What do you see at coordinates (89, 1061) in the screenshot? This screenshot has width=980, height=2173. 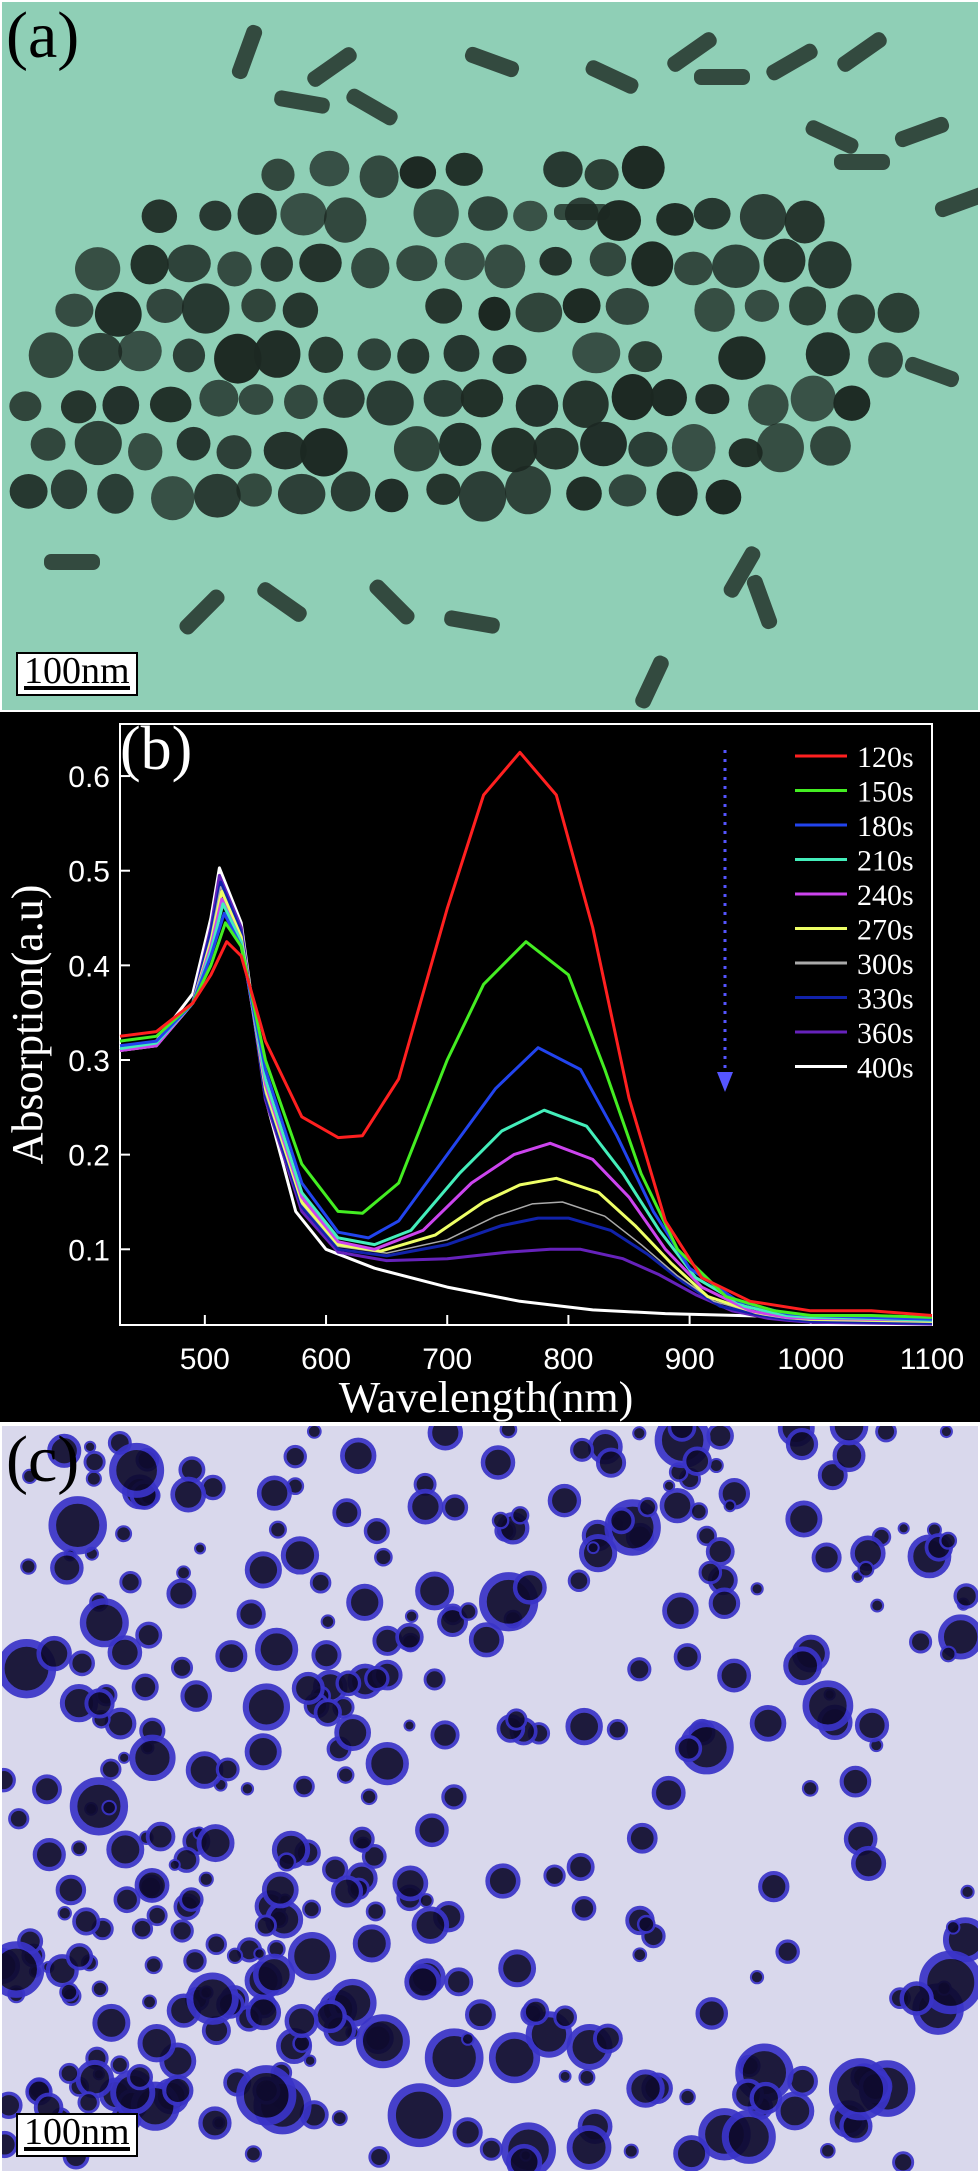 I see `y-tick-label: 0.3` at bounding box center [89, 1061].